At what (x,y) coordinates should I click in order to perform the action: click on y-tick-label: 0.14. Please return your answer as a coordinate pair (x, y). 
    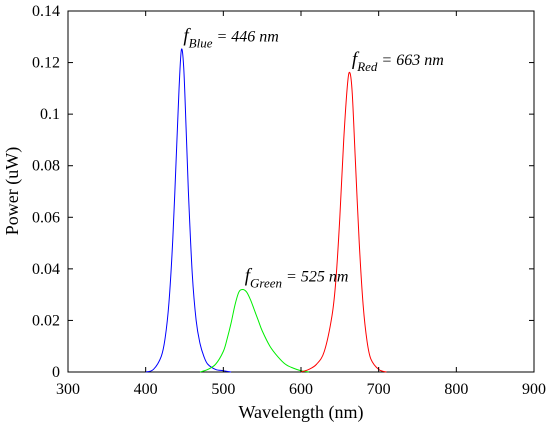
    Looking at the image, I should click on (46, 11).